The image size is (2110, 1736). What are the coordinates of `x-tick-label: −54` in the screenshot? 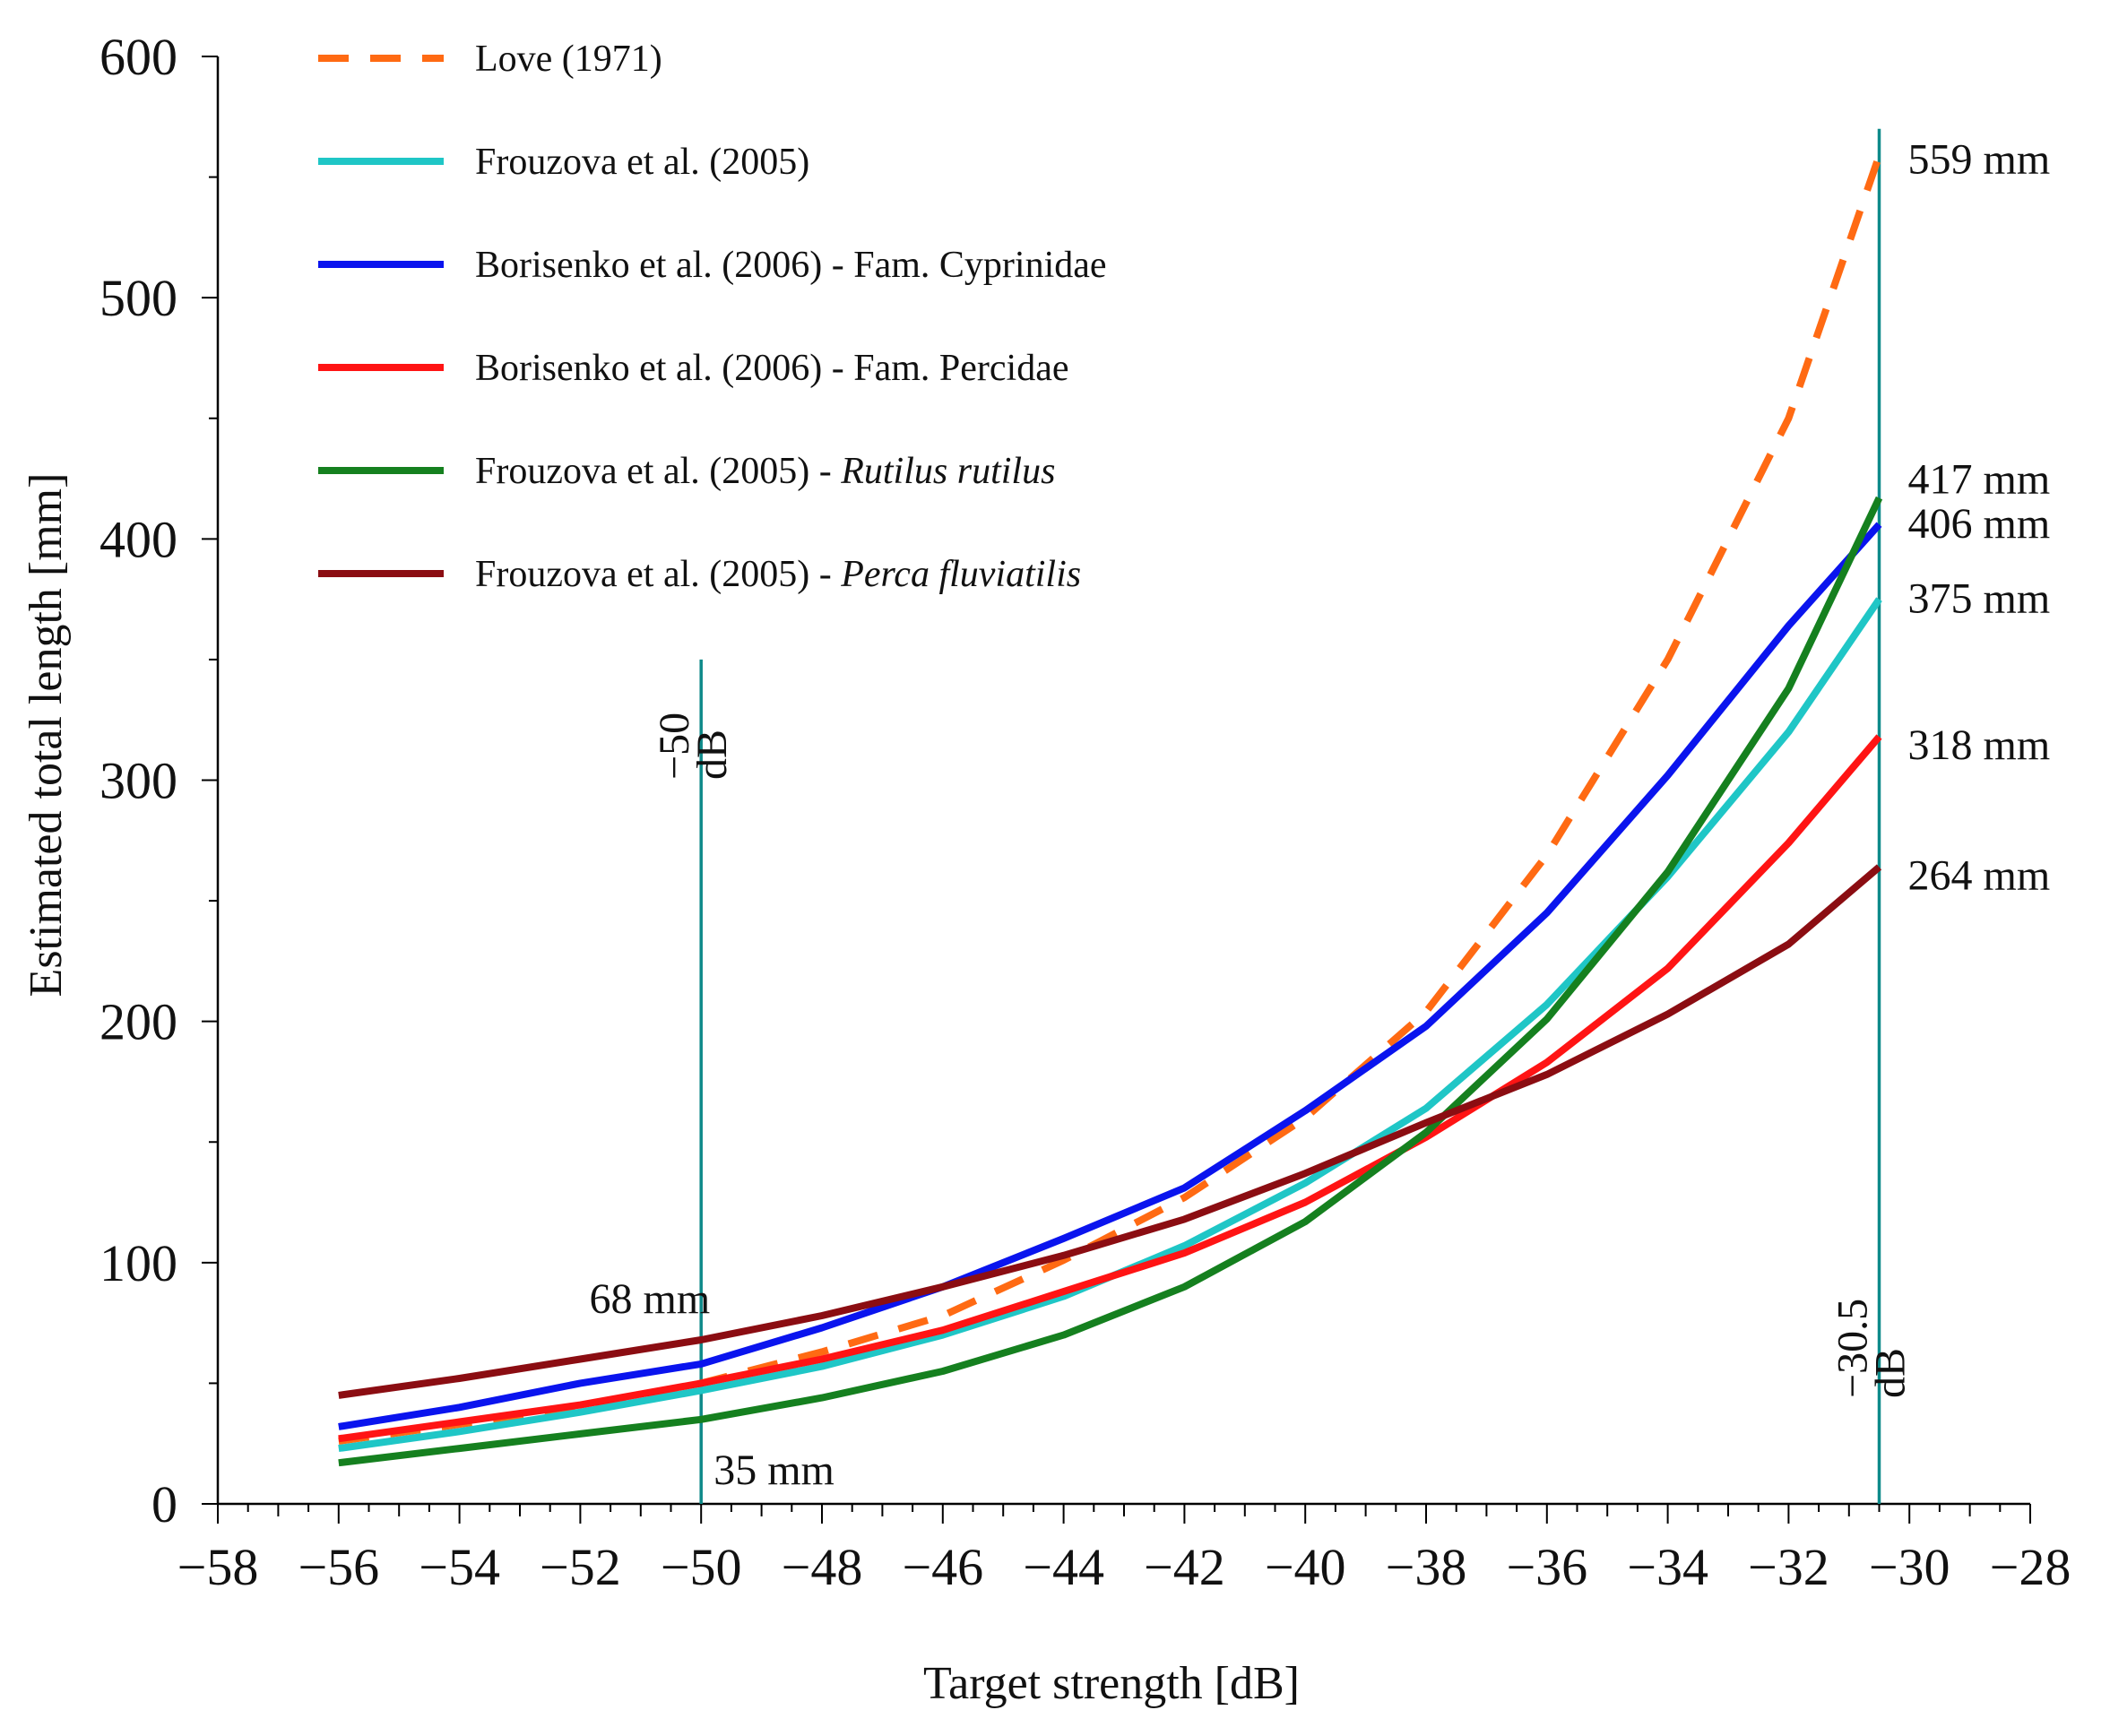 It's located at (460, 1567).